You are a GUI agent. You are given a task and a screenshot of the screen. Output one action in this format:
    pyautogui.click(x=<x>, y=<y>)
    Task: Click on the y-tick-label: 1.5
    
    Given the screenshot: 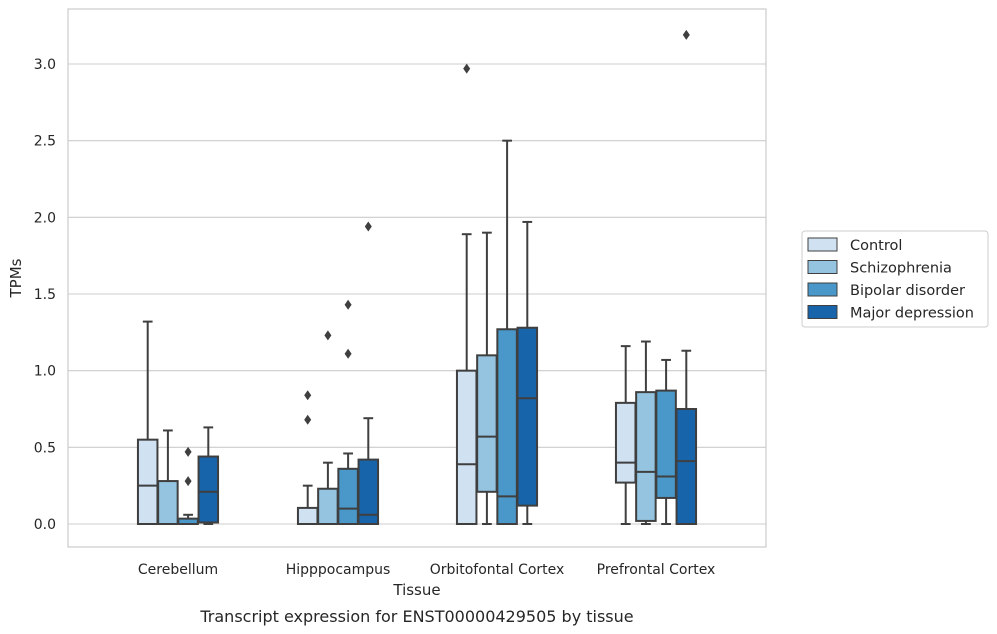 What is the action you would take?
    pyautogui.click(x=45, y=295)
    